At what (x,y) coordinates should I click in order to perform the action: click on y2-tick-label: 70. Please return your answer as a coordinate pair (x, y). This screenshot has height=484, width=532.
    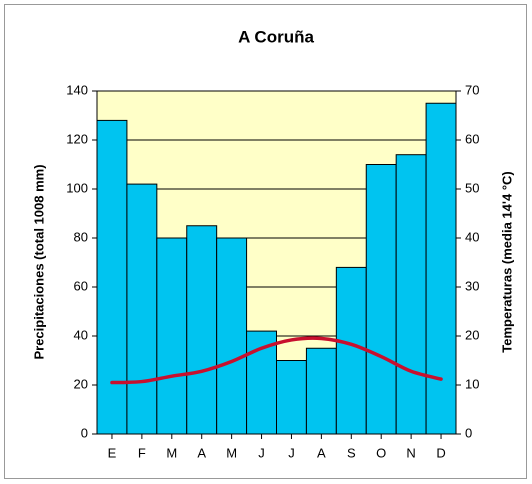
    Looking at the image, I should click on (472, 89).